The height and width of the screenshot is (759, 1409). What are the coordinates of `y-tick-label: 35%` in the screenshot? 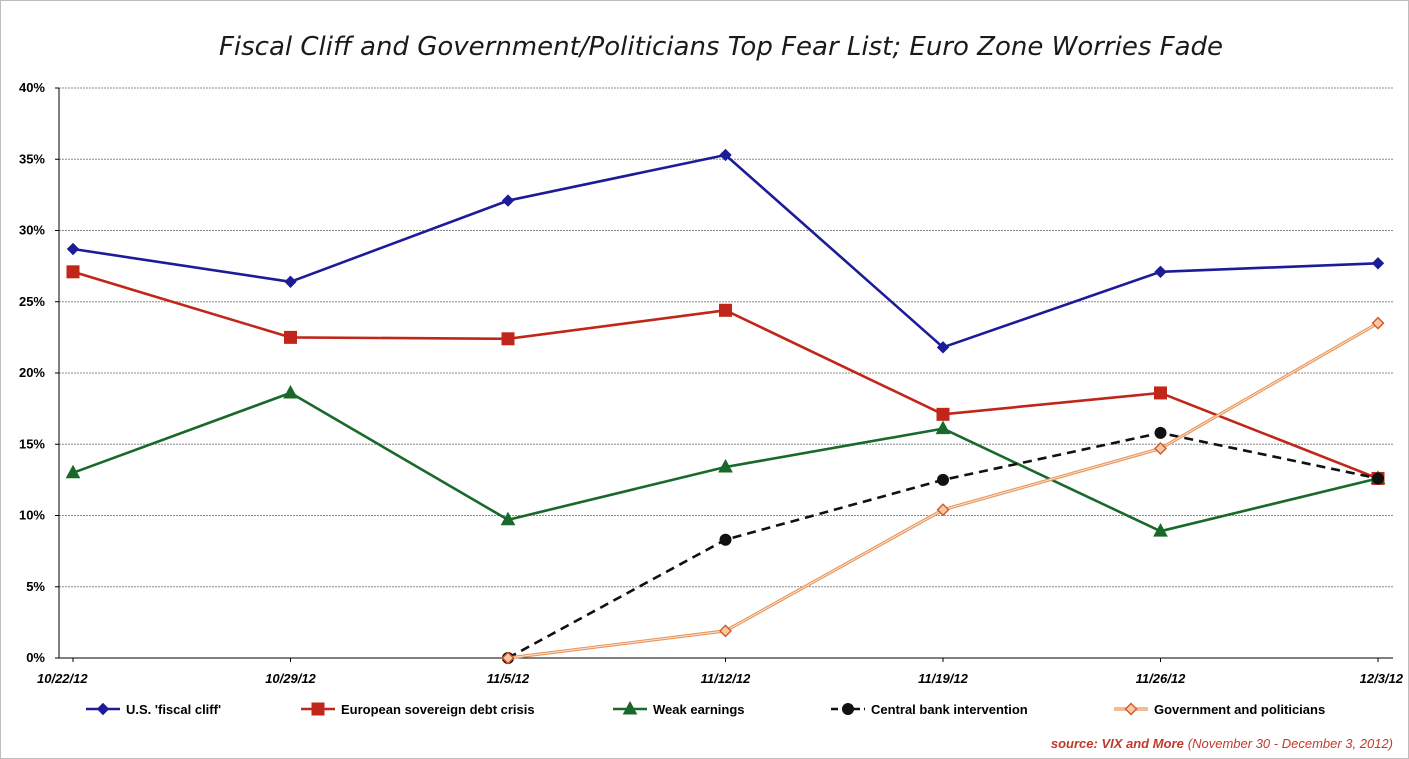 It's located at (32, 158).